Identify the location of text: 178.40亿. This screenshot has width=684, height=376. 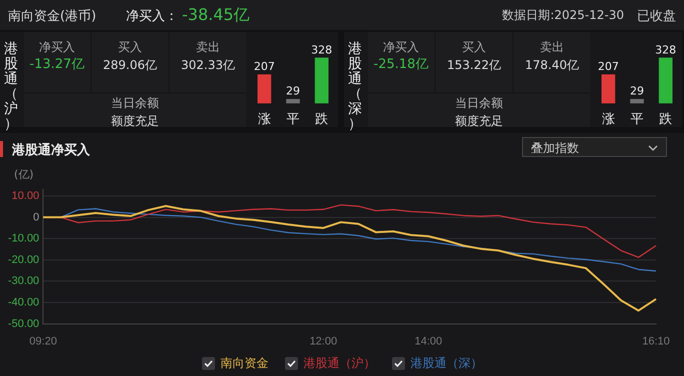
(552, 65).